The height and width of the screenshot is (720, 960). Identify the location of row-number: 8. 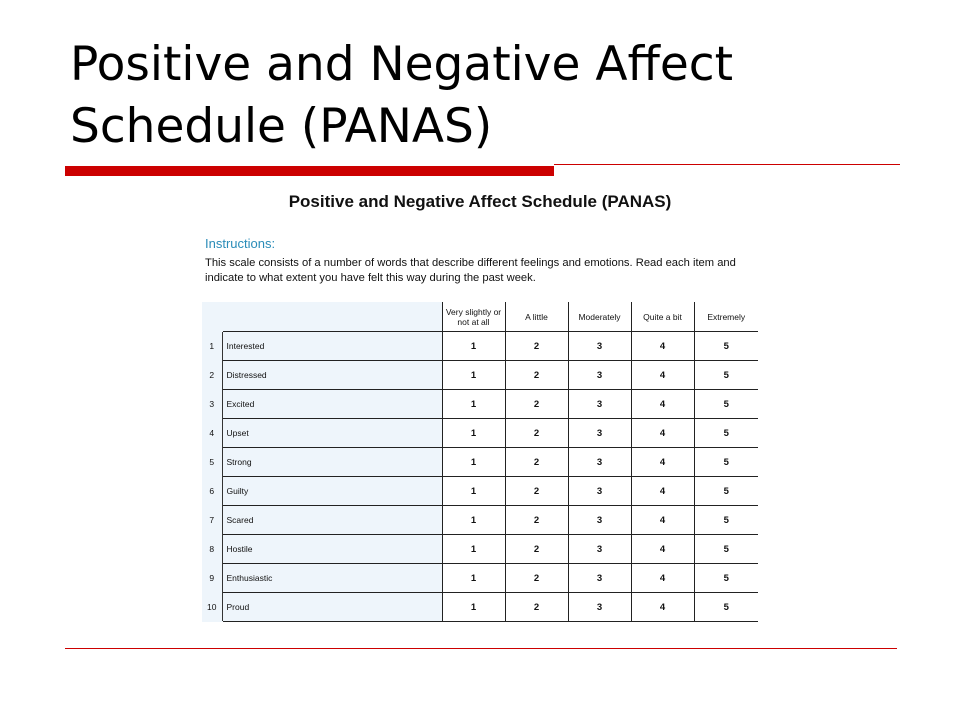
(212, 549).